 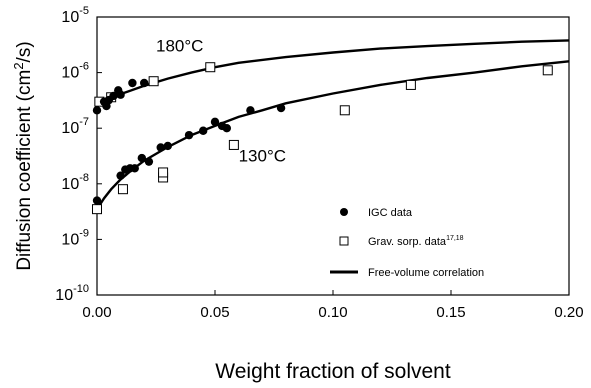 I want to click on x-tick-label: 0.05, so click(x=214, y=312).